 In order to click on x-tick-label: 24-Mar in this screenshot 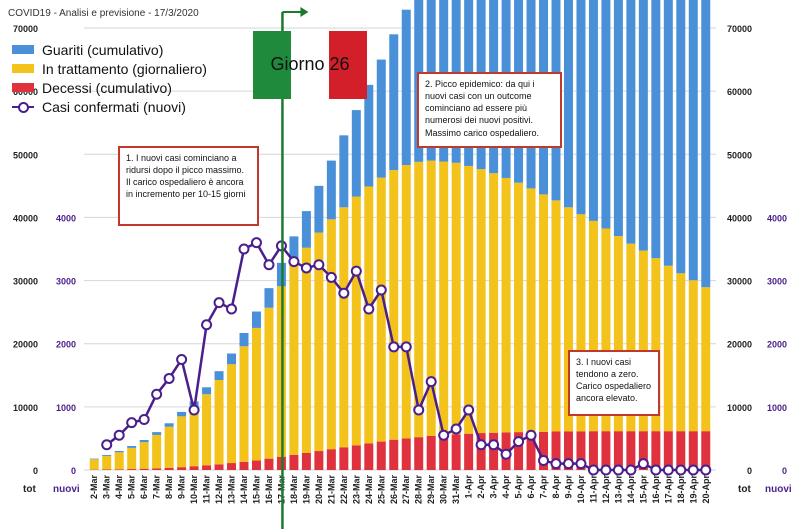, I will do `click(369, 490)`.